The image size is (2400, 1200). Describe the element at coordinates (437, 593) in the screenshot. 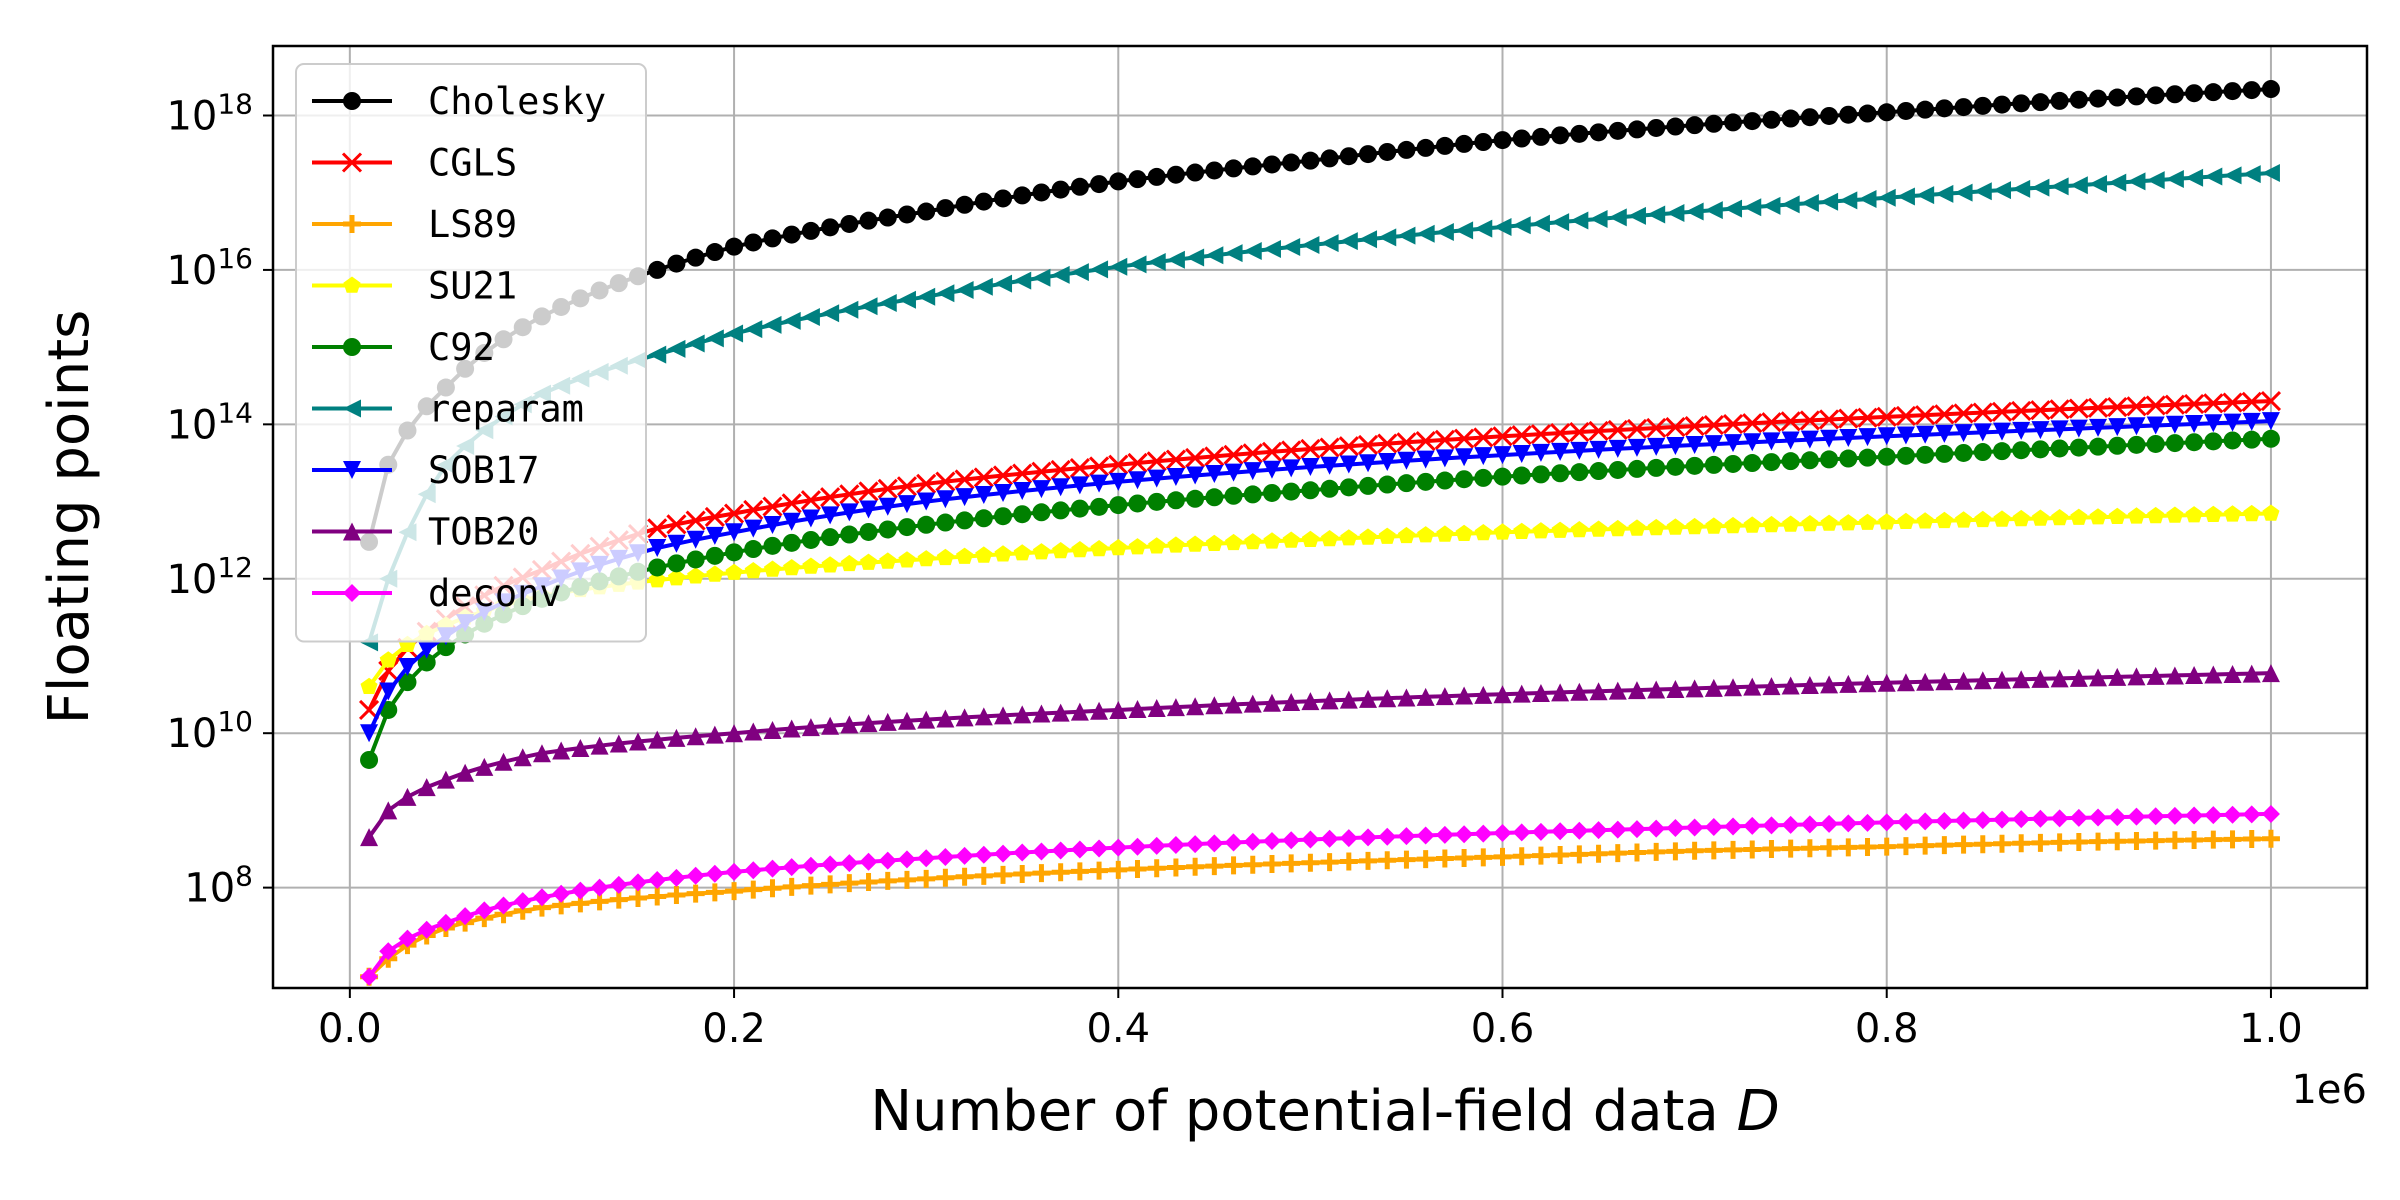

I see `legend-item: deconv` at that location.